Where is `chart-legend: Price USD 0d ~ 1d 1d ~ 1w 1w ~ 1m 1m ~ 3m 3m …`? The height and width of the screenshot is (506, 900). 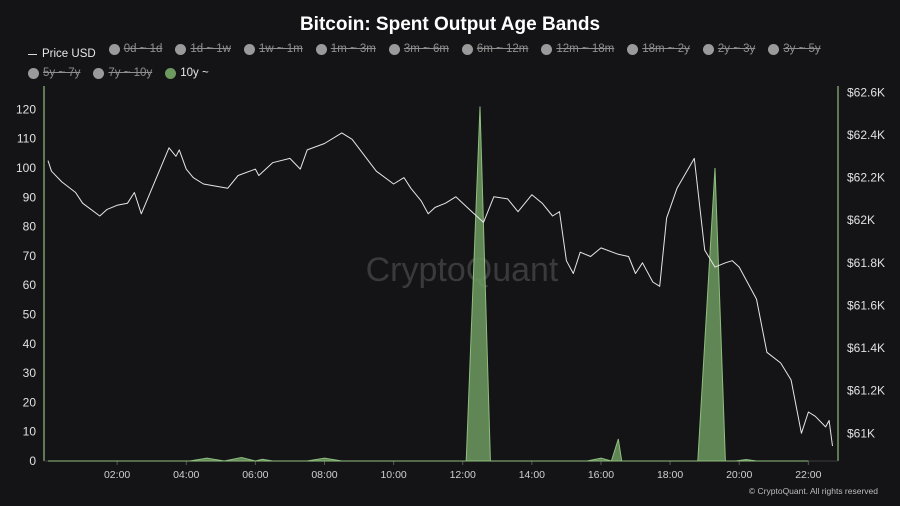 chart-legend: Price USD 0d ~ 1d 1d ~ 1w 1w ~ 1m 1m ~ 3m 3m … is located at coordinates (458, 63).